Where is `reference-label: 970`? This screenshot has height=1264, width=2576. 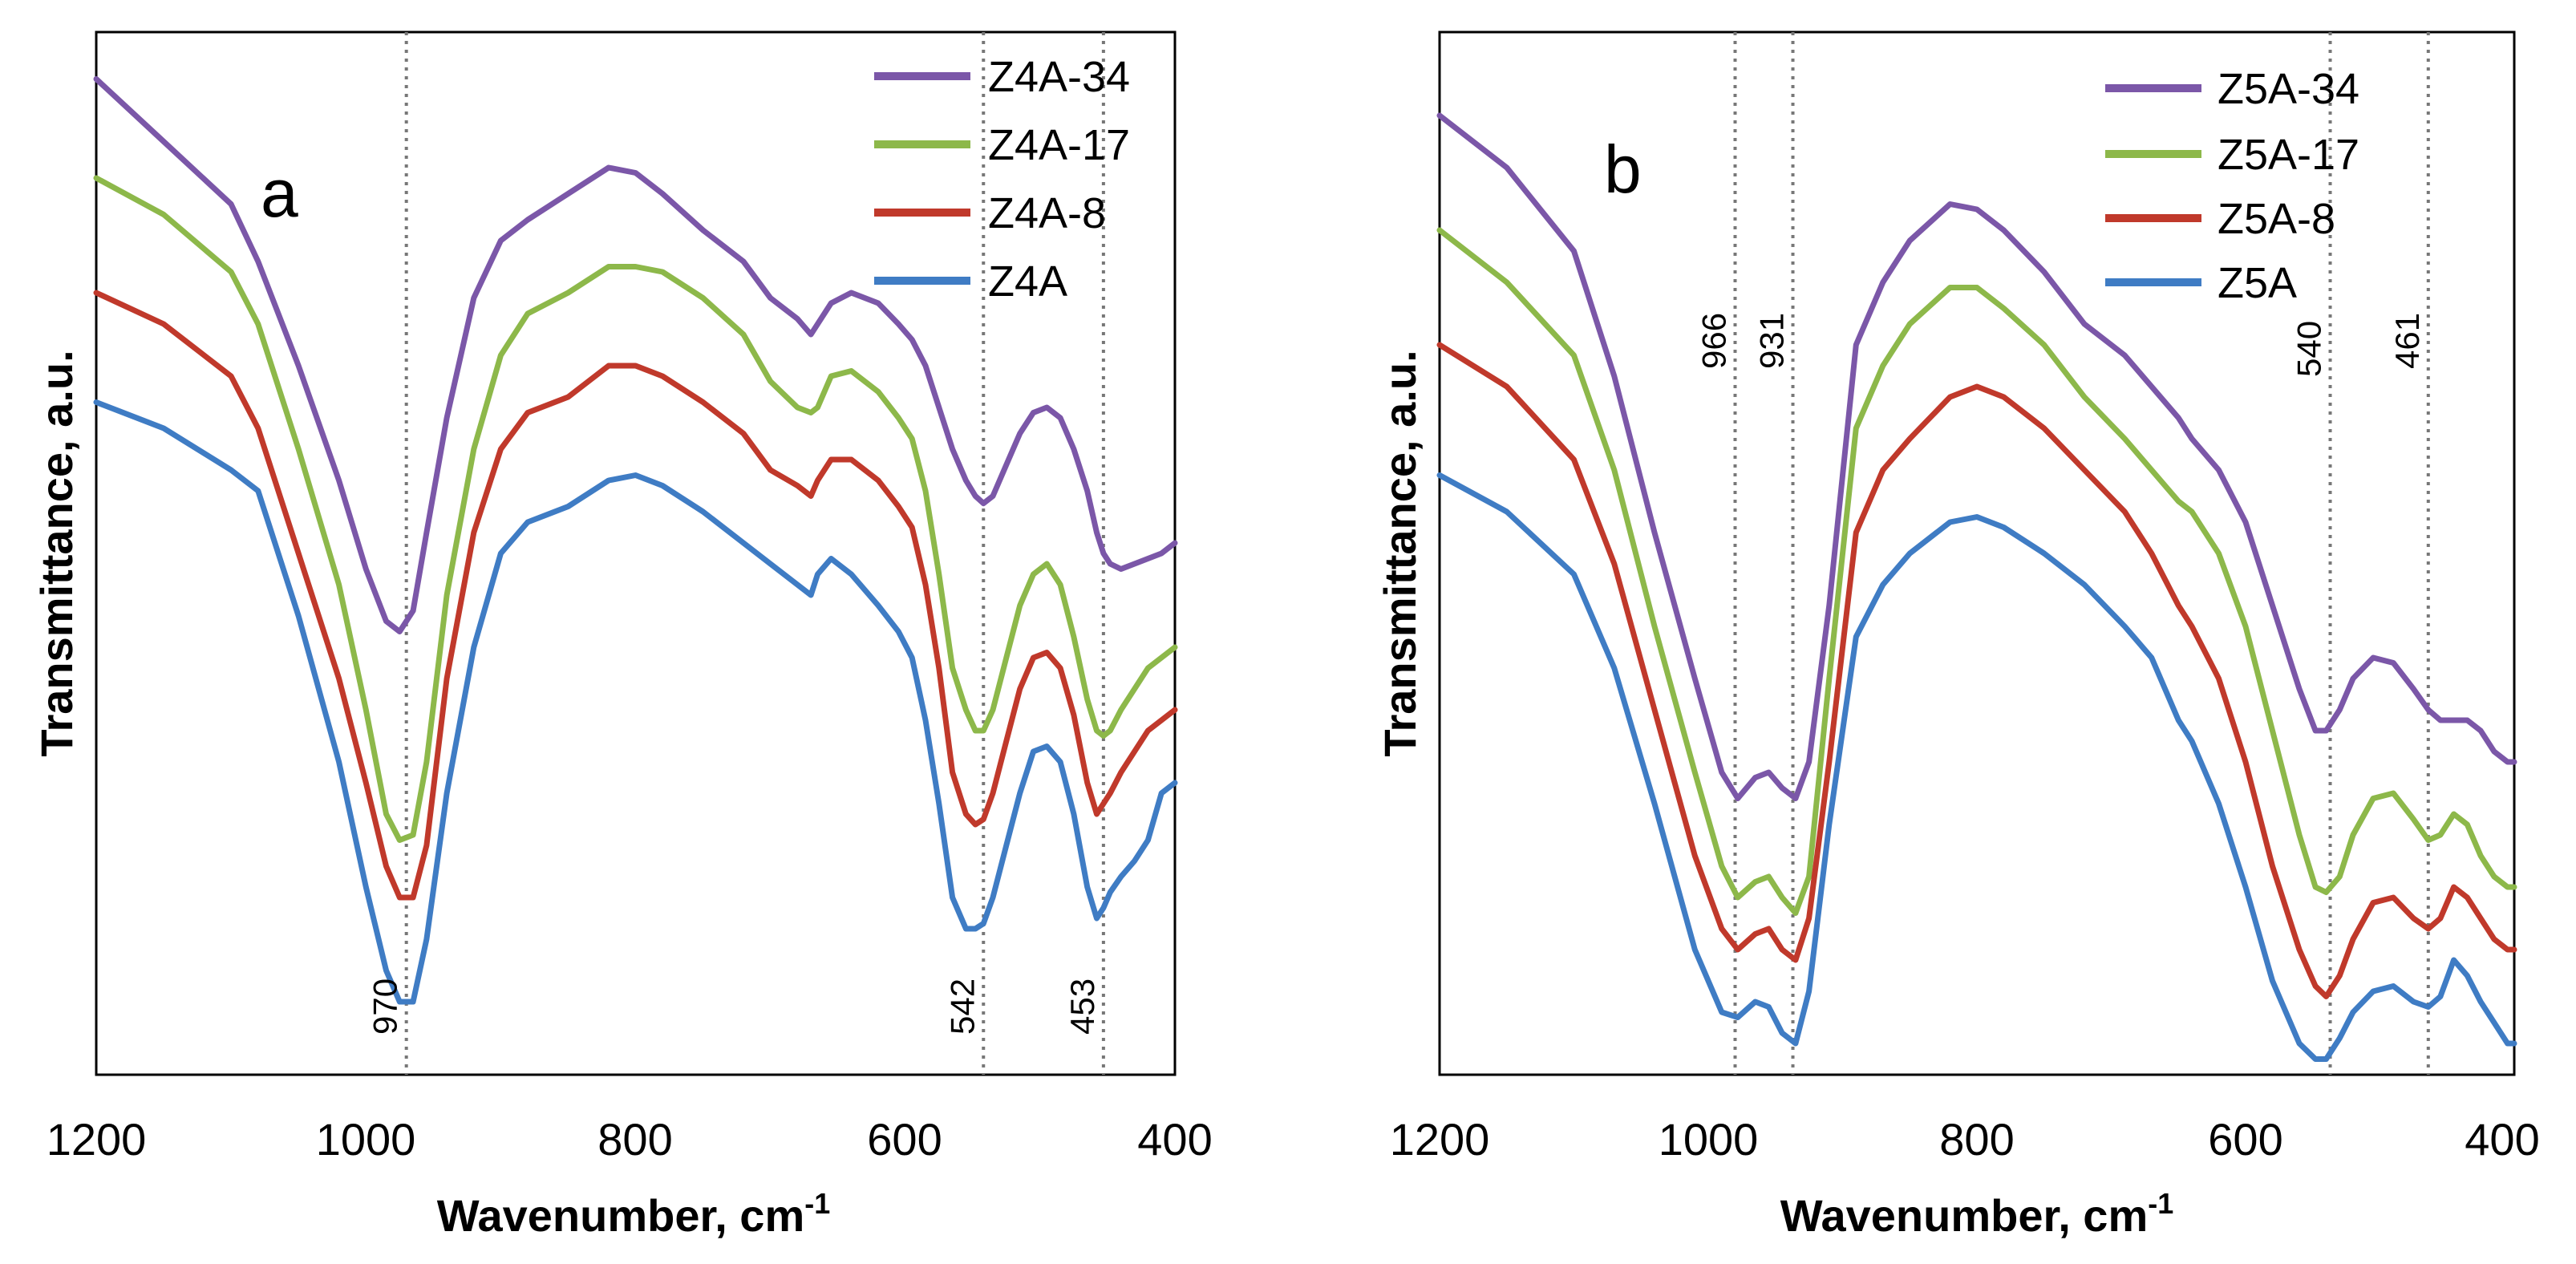
reference-label: 970 is located at coordinates (385, 1006).